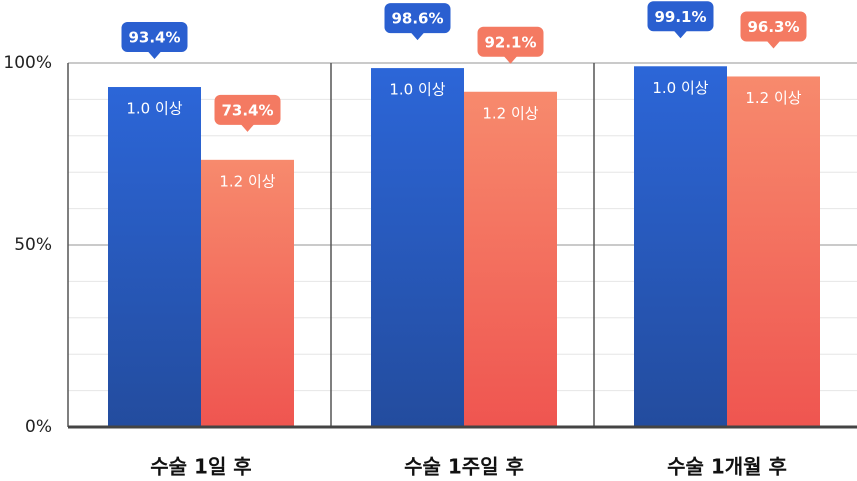 This screenshot has width=857, height=481. What do you see at coordinates (200, 467) in the screenshot?
I see `x-tick-label: 수술 1일 후` at bounding box center [200, 467].